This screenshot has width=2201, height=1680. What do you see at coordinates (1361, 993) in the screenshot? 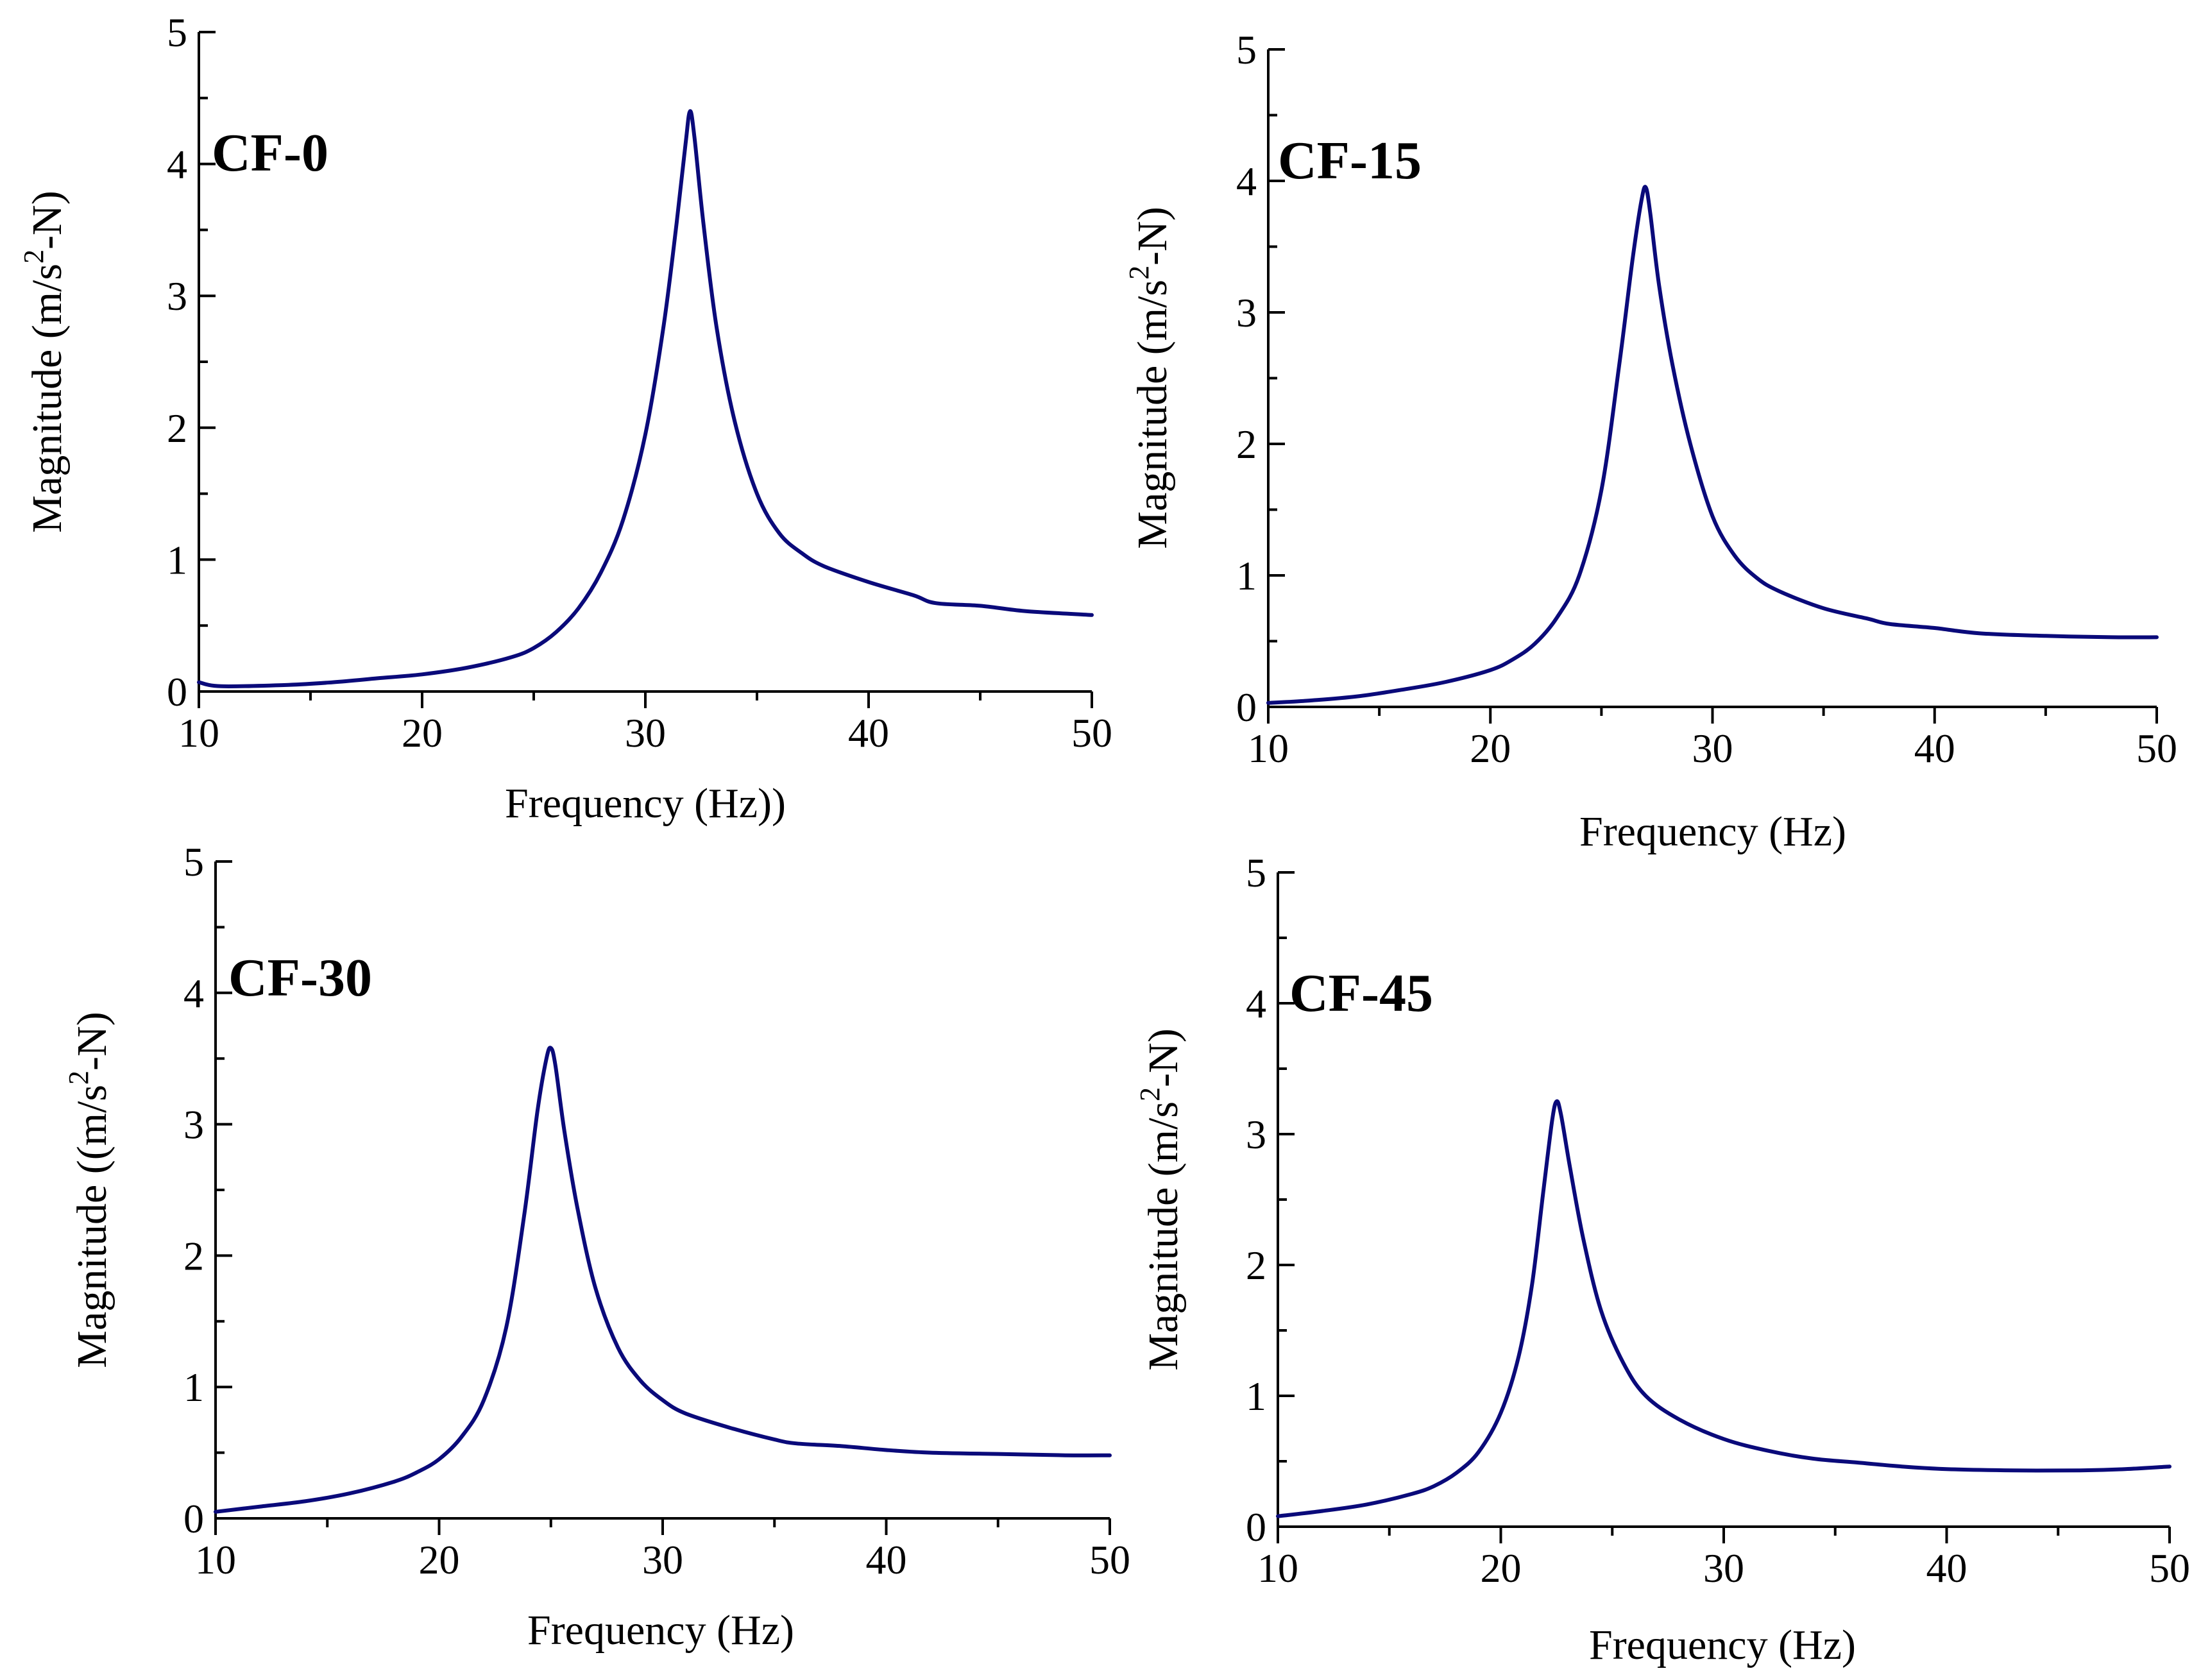
I see `panel-label: CF-45` at bounding box center [1361, 993].